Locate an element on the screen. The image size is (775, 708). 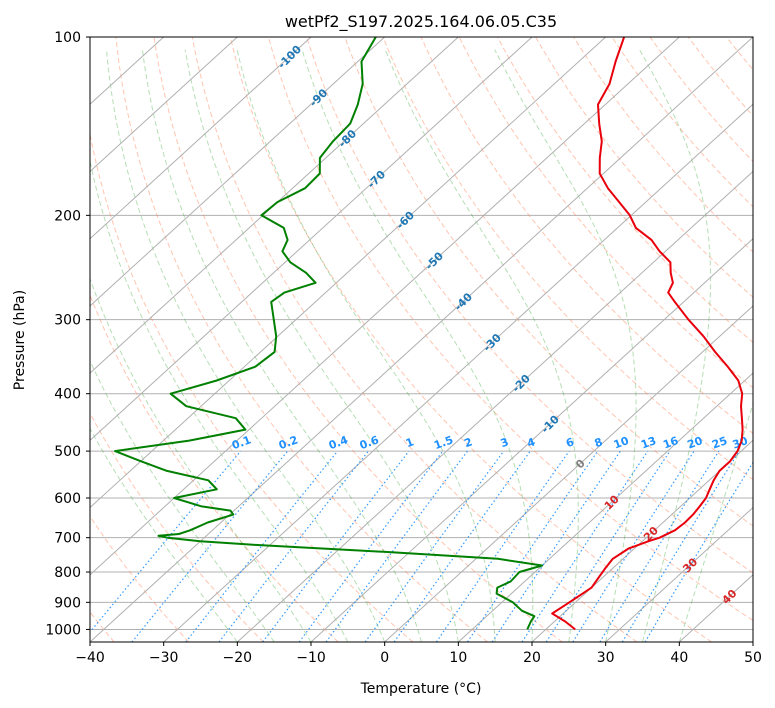
mixing-ratio-label: 25 is located at coordinates (719, 442).